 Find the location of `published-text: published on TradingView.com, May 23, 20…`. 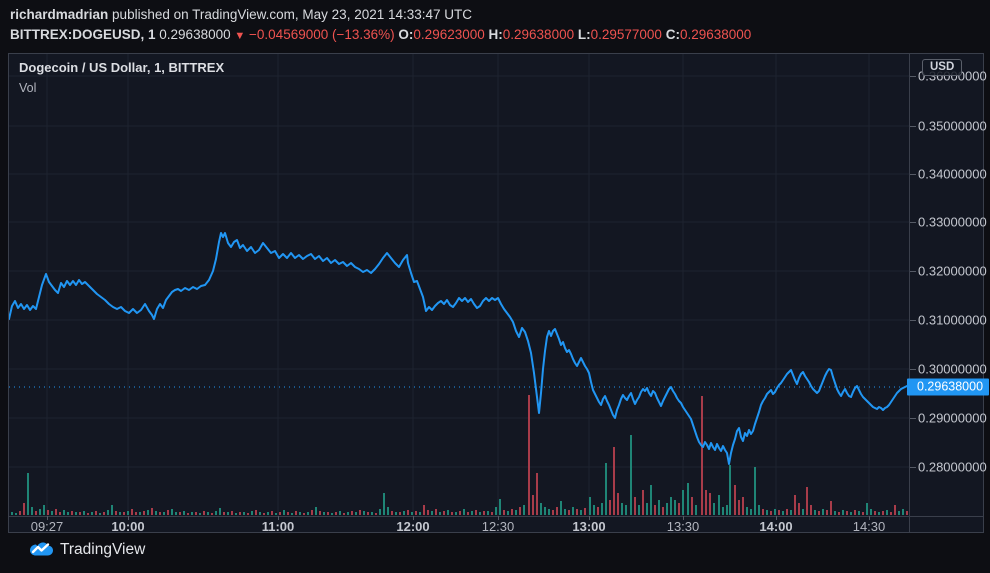

published-text: published on TradingView.com, May 23, 20… is located at coordinates (290, 14).